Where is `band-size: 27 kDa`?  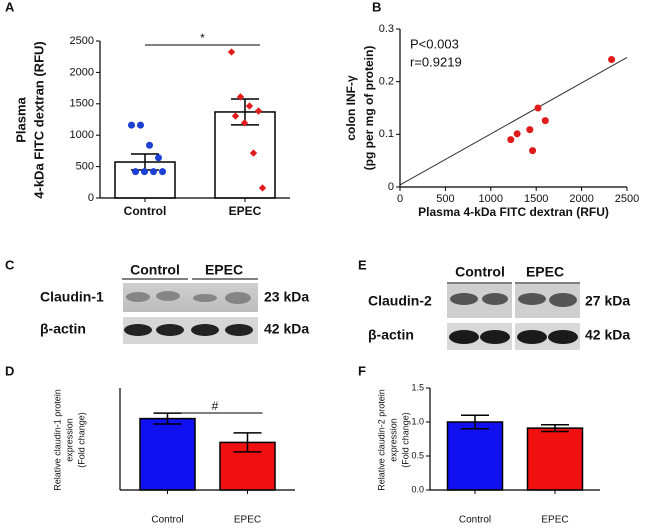
band-size: 27 kDa is located at coordinates (607, 301).